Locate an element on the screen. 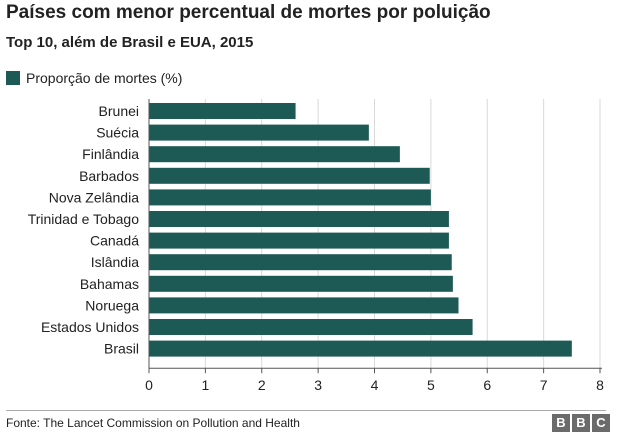  x-tick-label: 6 is located at coordinates (487, 385).